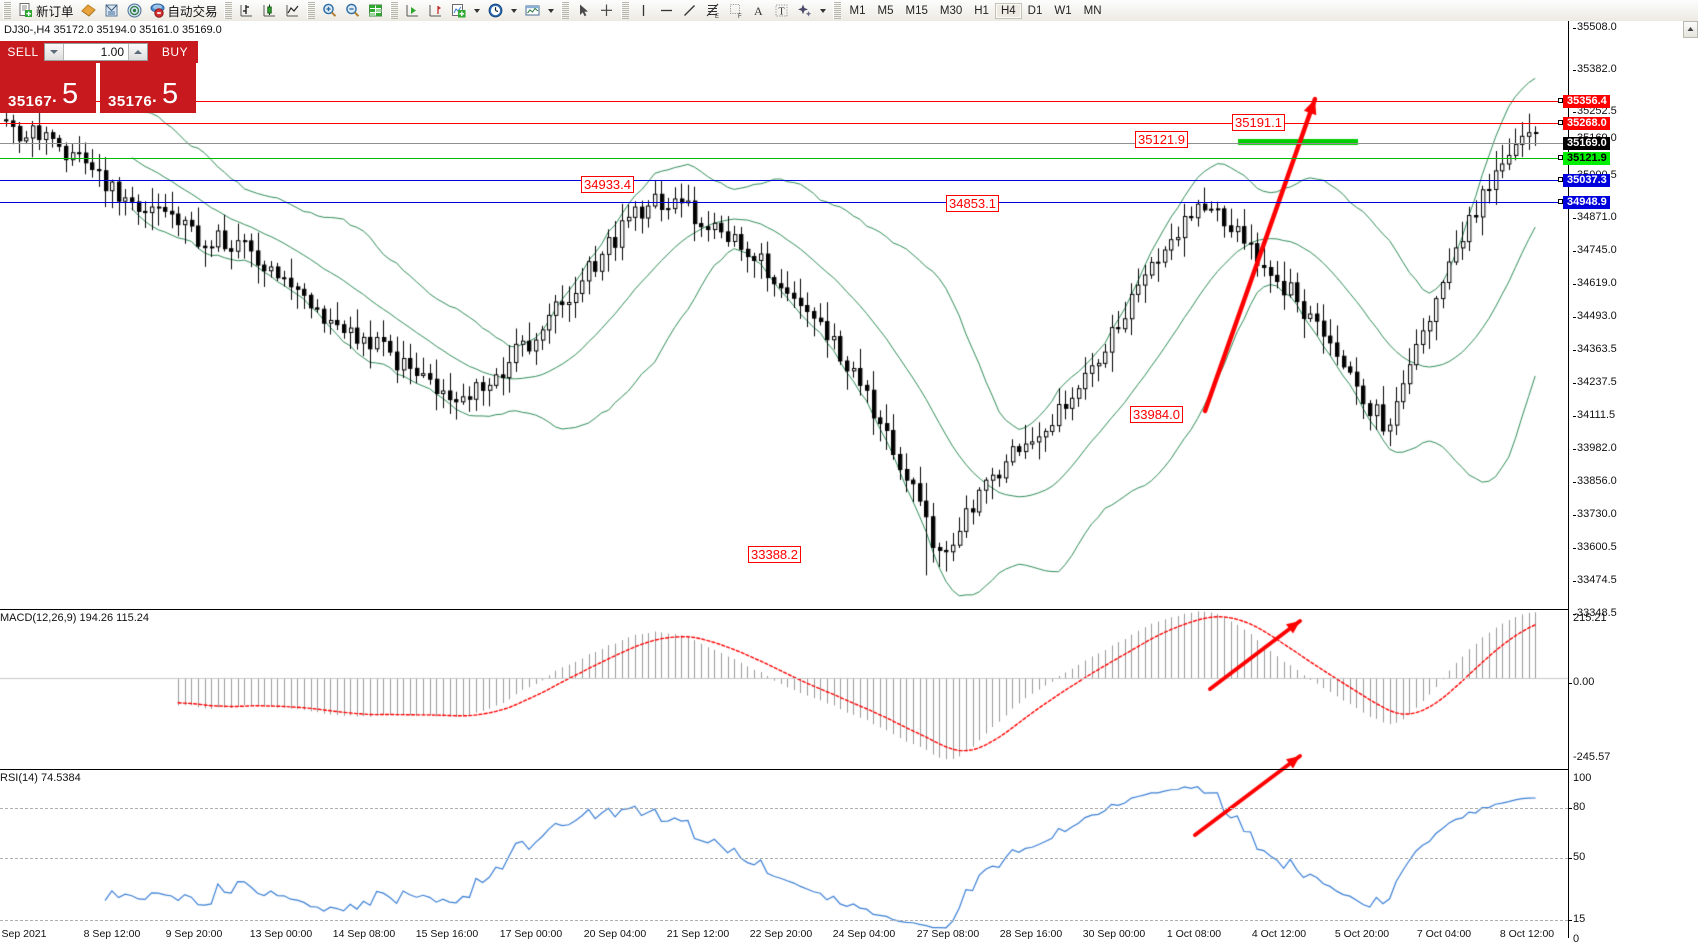  I want to click on add-indicator-button, so click(458, 11).